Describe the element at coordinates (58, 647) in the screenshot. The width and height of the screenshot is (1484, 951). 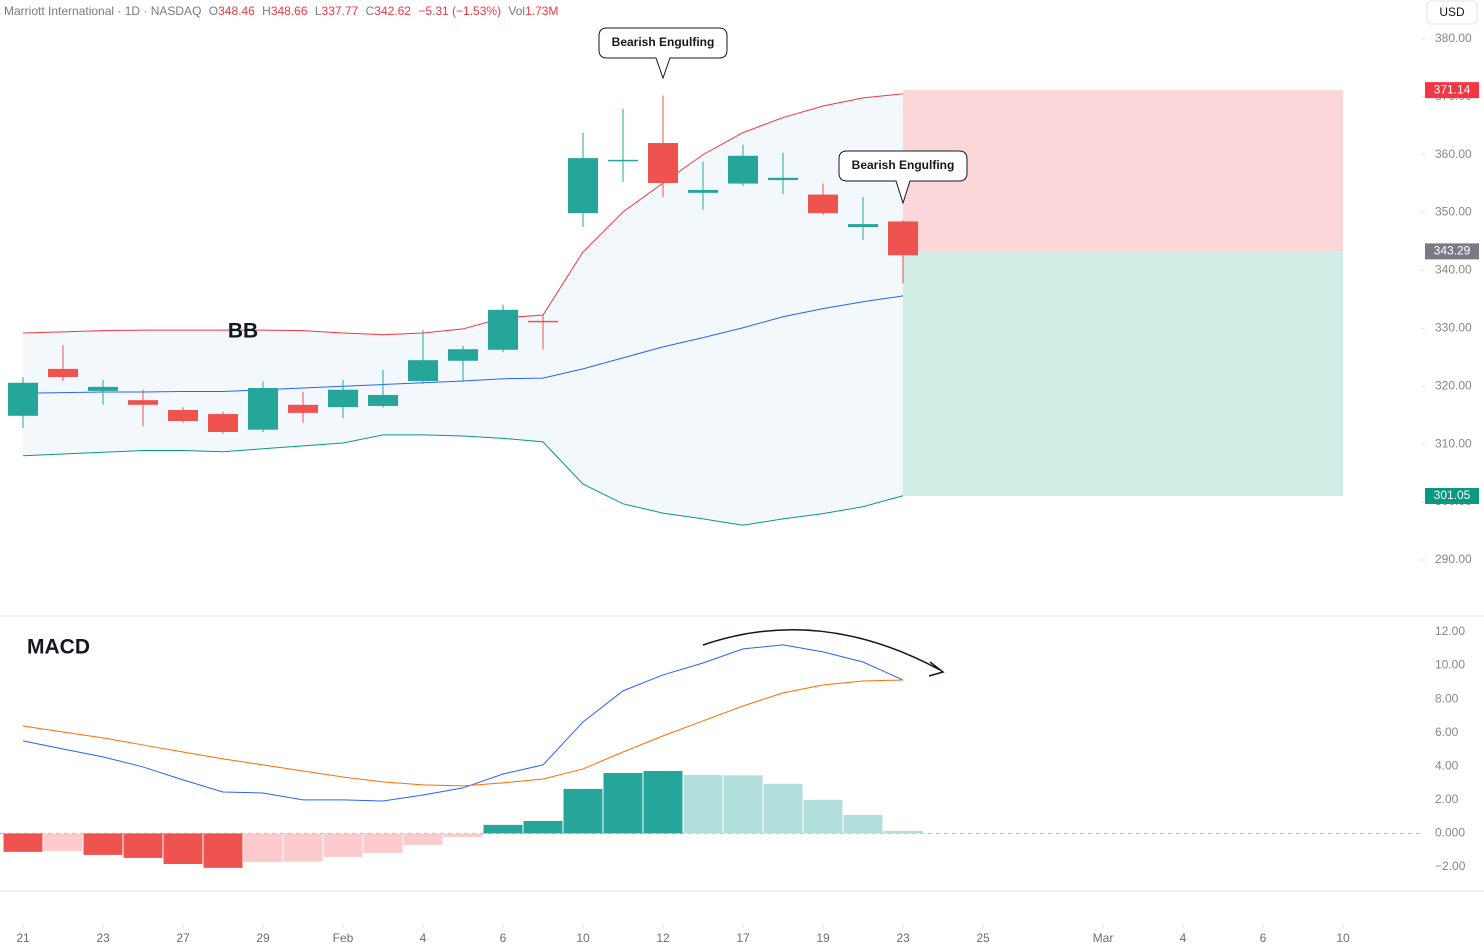
I see `pane-title: MACD` at that location.